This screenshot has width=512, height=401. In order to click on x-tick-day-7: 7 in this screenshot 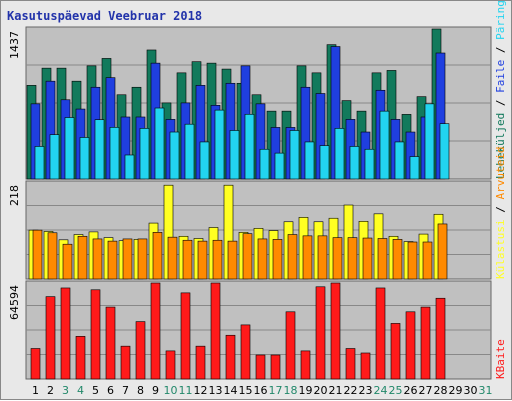, I will do `click(125, 390)`.